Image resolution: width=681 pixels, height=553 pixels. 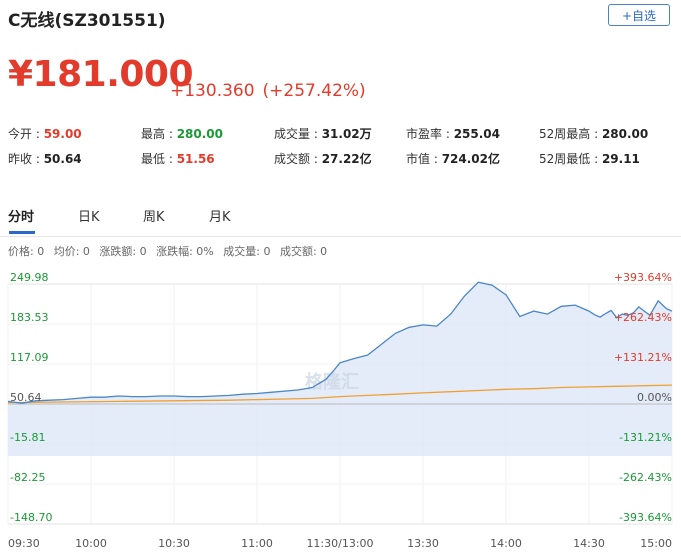 I want to click on stat-52w-high-value: 280.00, so click(x=625, y=134).